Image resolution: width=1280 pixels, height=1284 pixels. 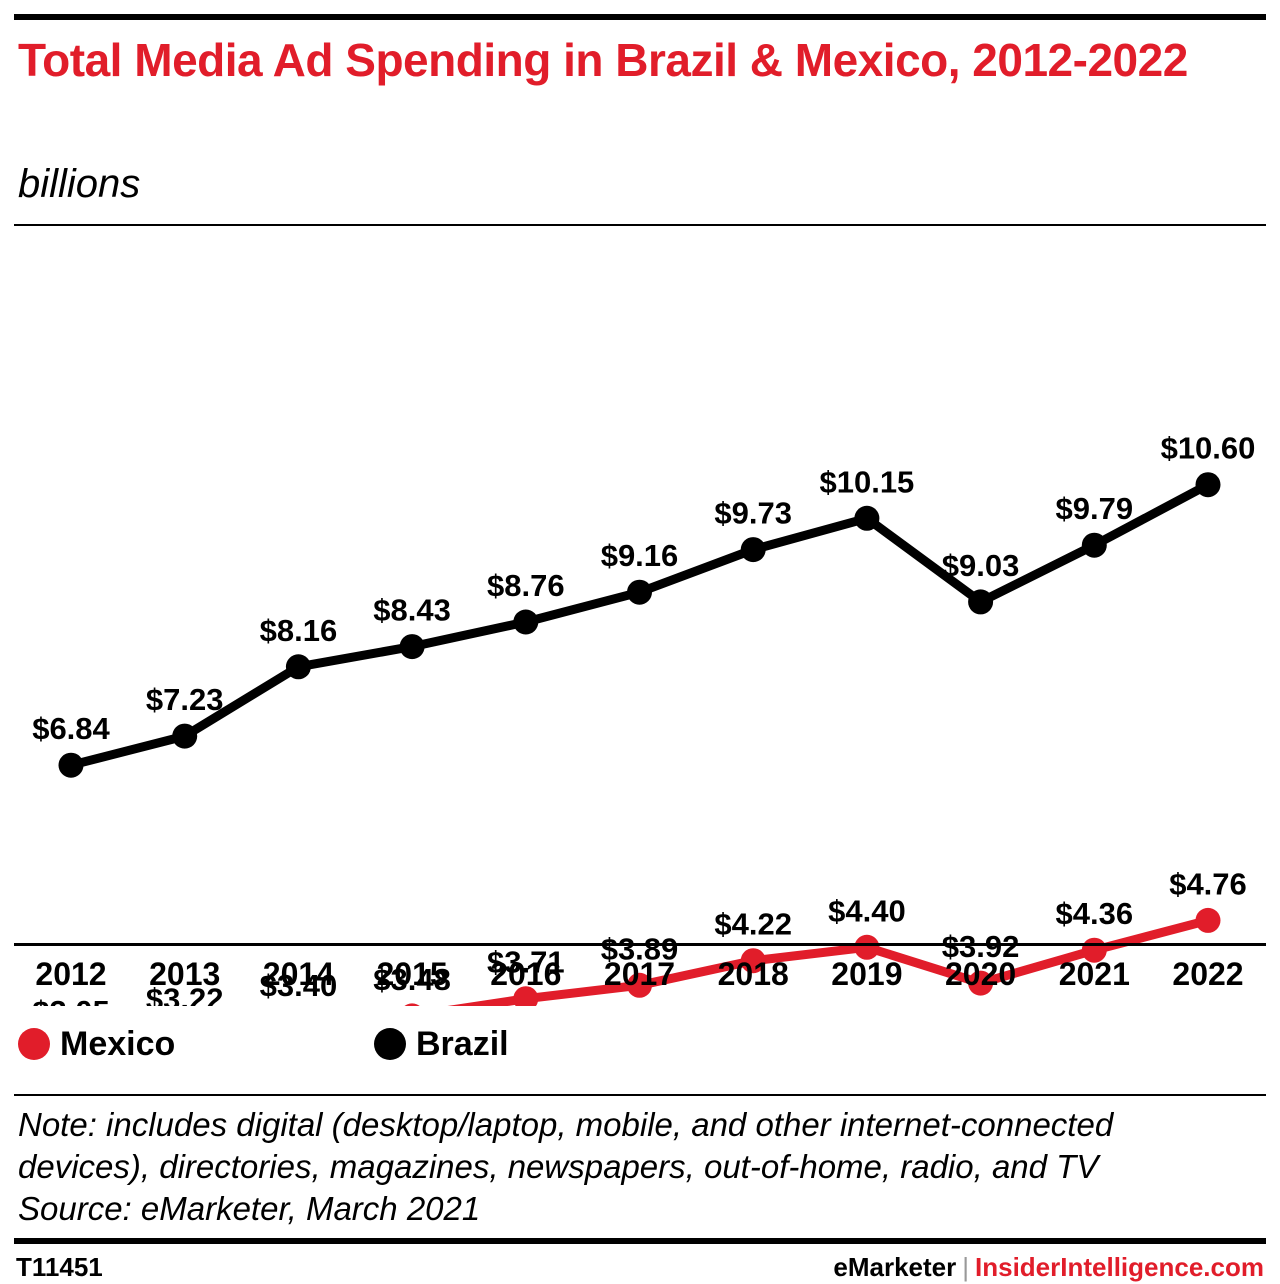 What do you see at coordinates (71, 1000) in the screenshot?
I see `data-label-mexico-2012: $3.05` at bounding box center [71, 1000].